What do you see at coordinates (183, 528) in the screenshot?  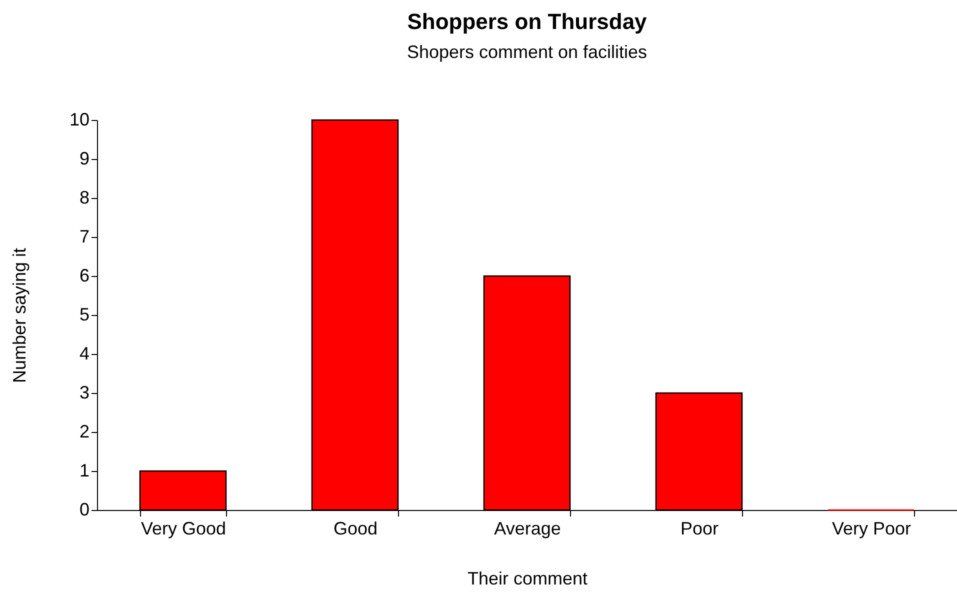 I see `x-tick-label: Very Good` at bounding box center [183, 528].